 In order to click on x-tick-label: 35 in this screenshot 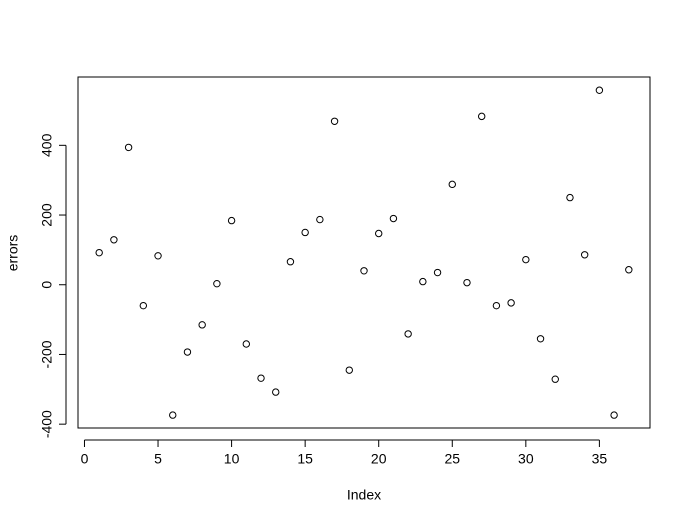, I will do `click(600, 459)`.